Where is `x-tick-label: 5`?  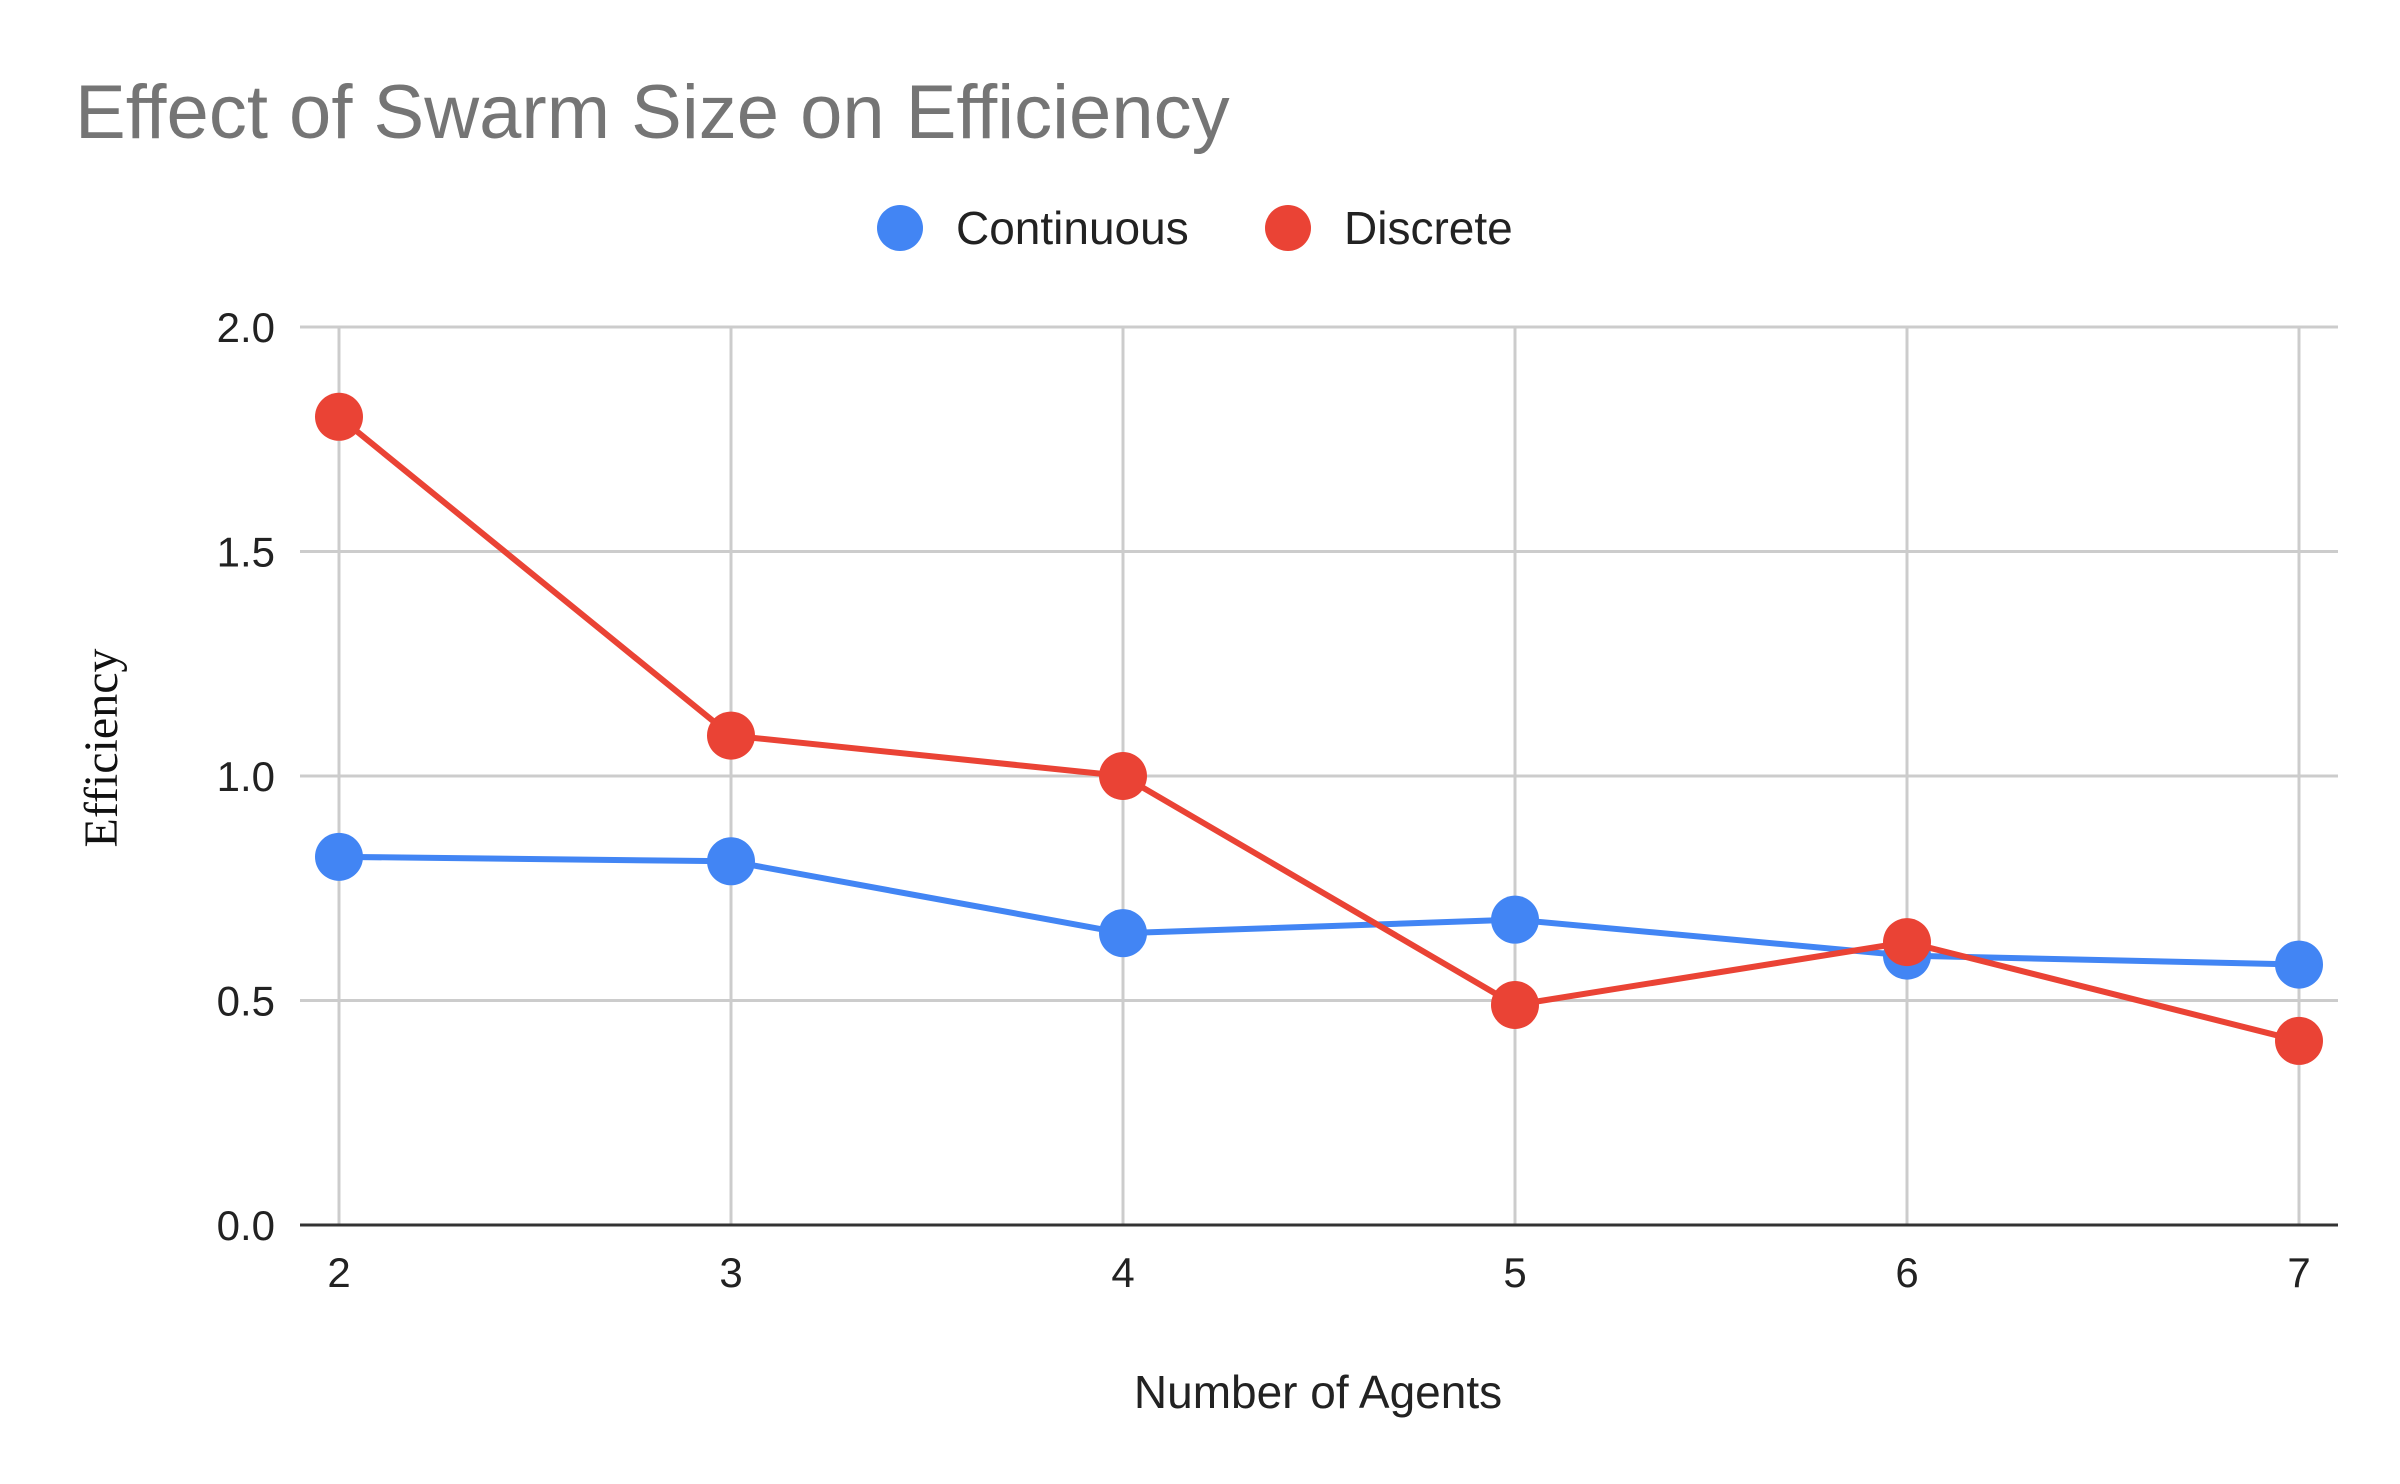
x-tick-label: 5 is located at coordinates (1514, 1272).